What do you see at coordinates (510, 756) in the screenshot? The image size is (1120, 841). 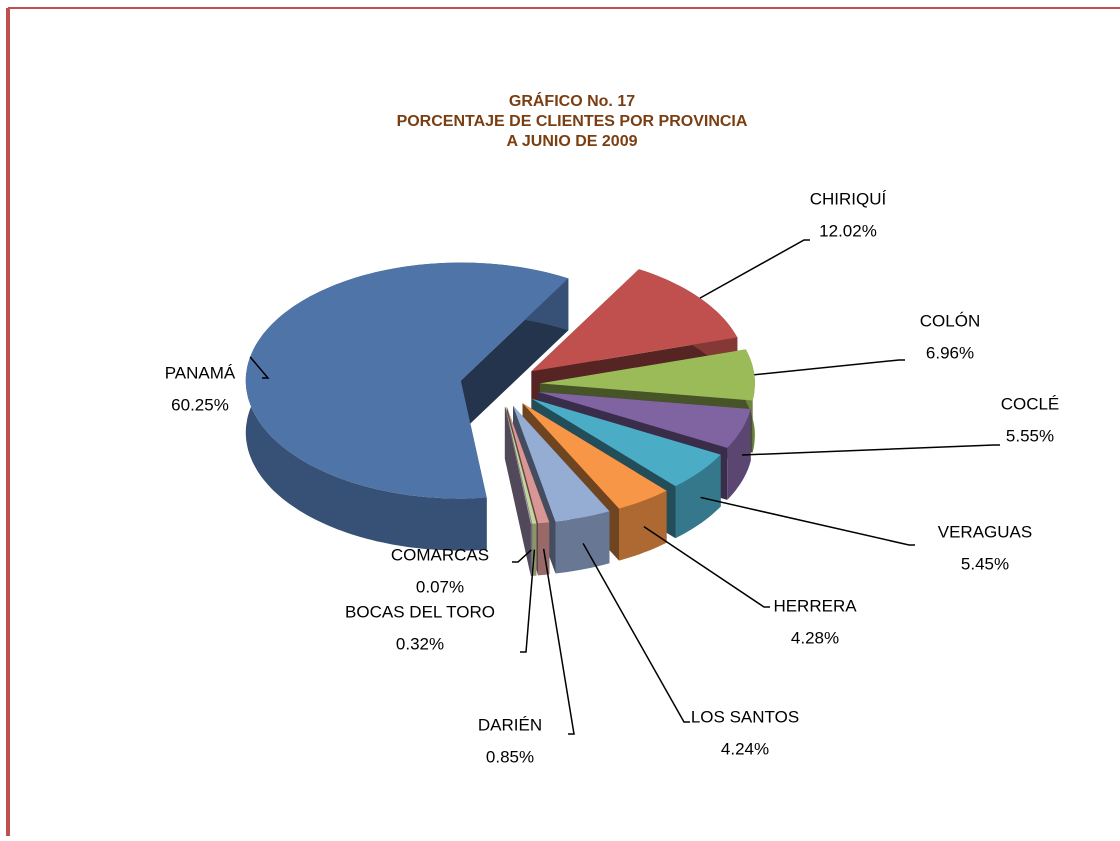 I see `slice-value: 0.85%` at bounding box center [510, 756].